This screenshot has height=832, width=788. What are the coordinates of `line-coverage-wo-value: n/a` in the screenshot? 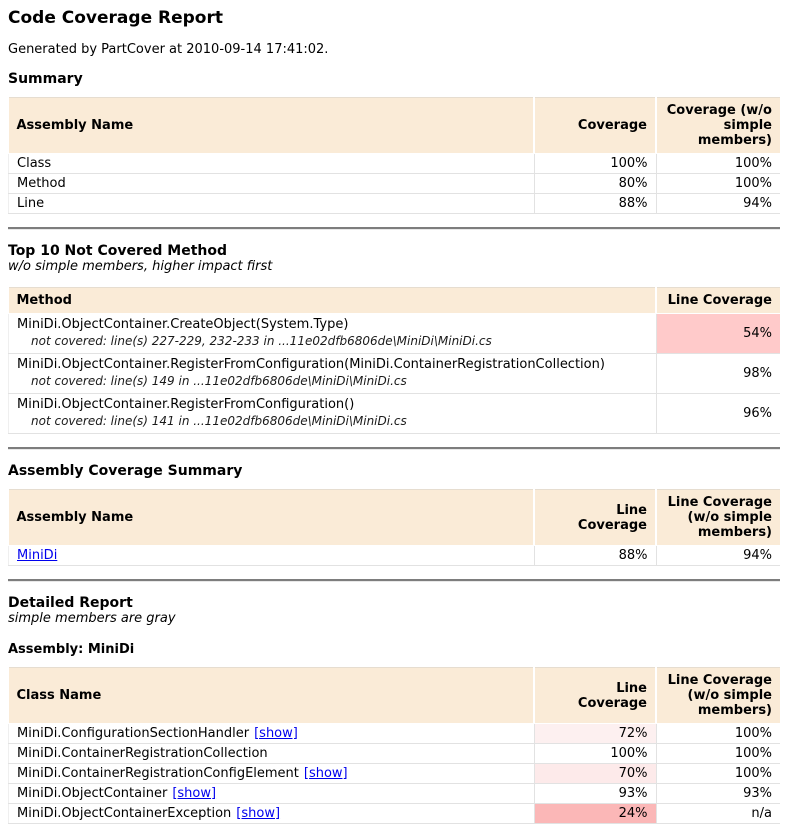 It's located at (717, 813).